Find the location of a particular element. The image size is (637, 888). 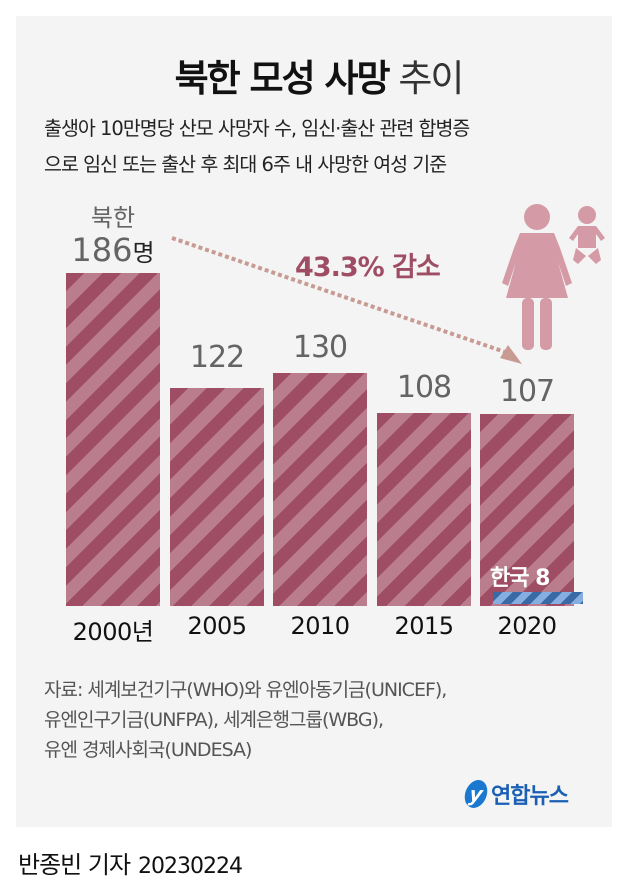

trend-arrow-icon is located at coordinates (346, 300).